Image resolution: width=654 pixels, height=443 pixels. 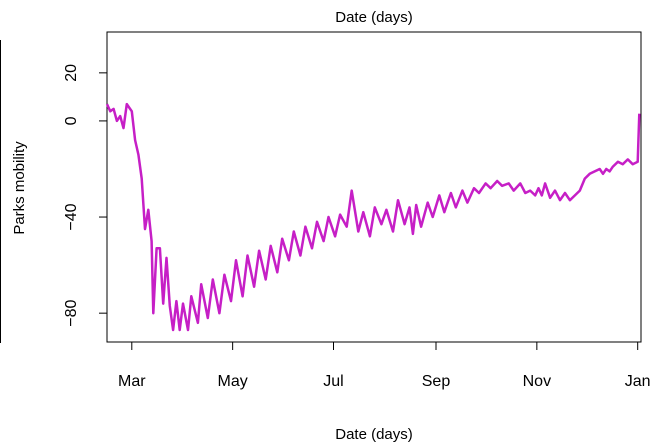 I want to click on chart-title: Date (days), so click(x=374, y=17).